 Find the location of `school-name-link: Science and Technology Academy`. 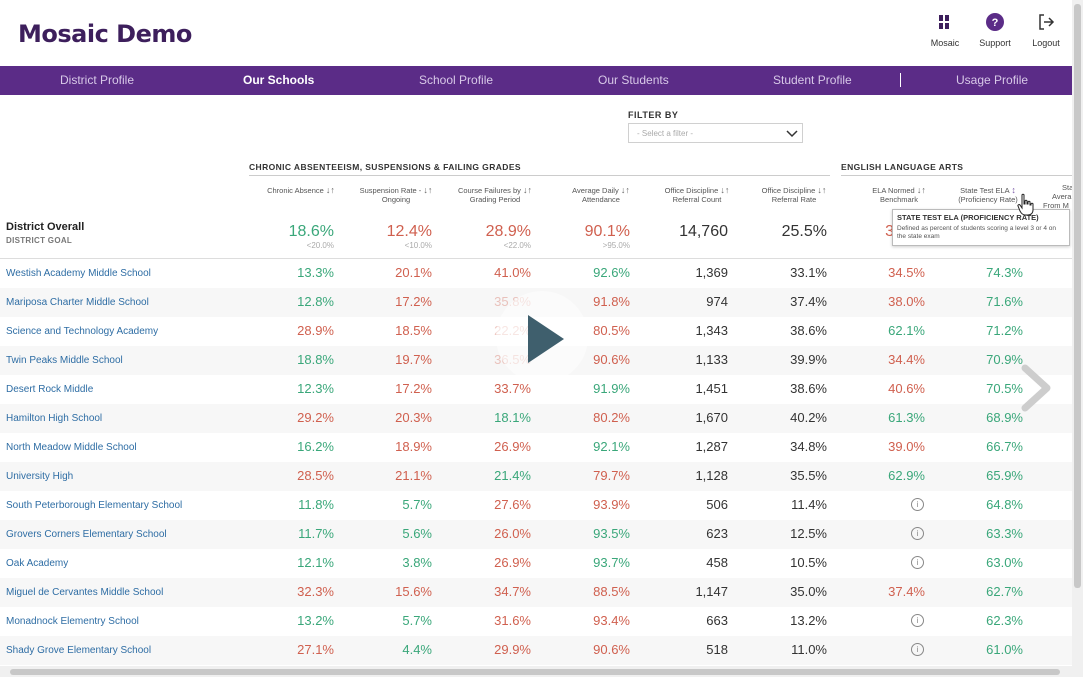

school-name-link: Science and Technology Academy is located at coordinates (82, 331).